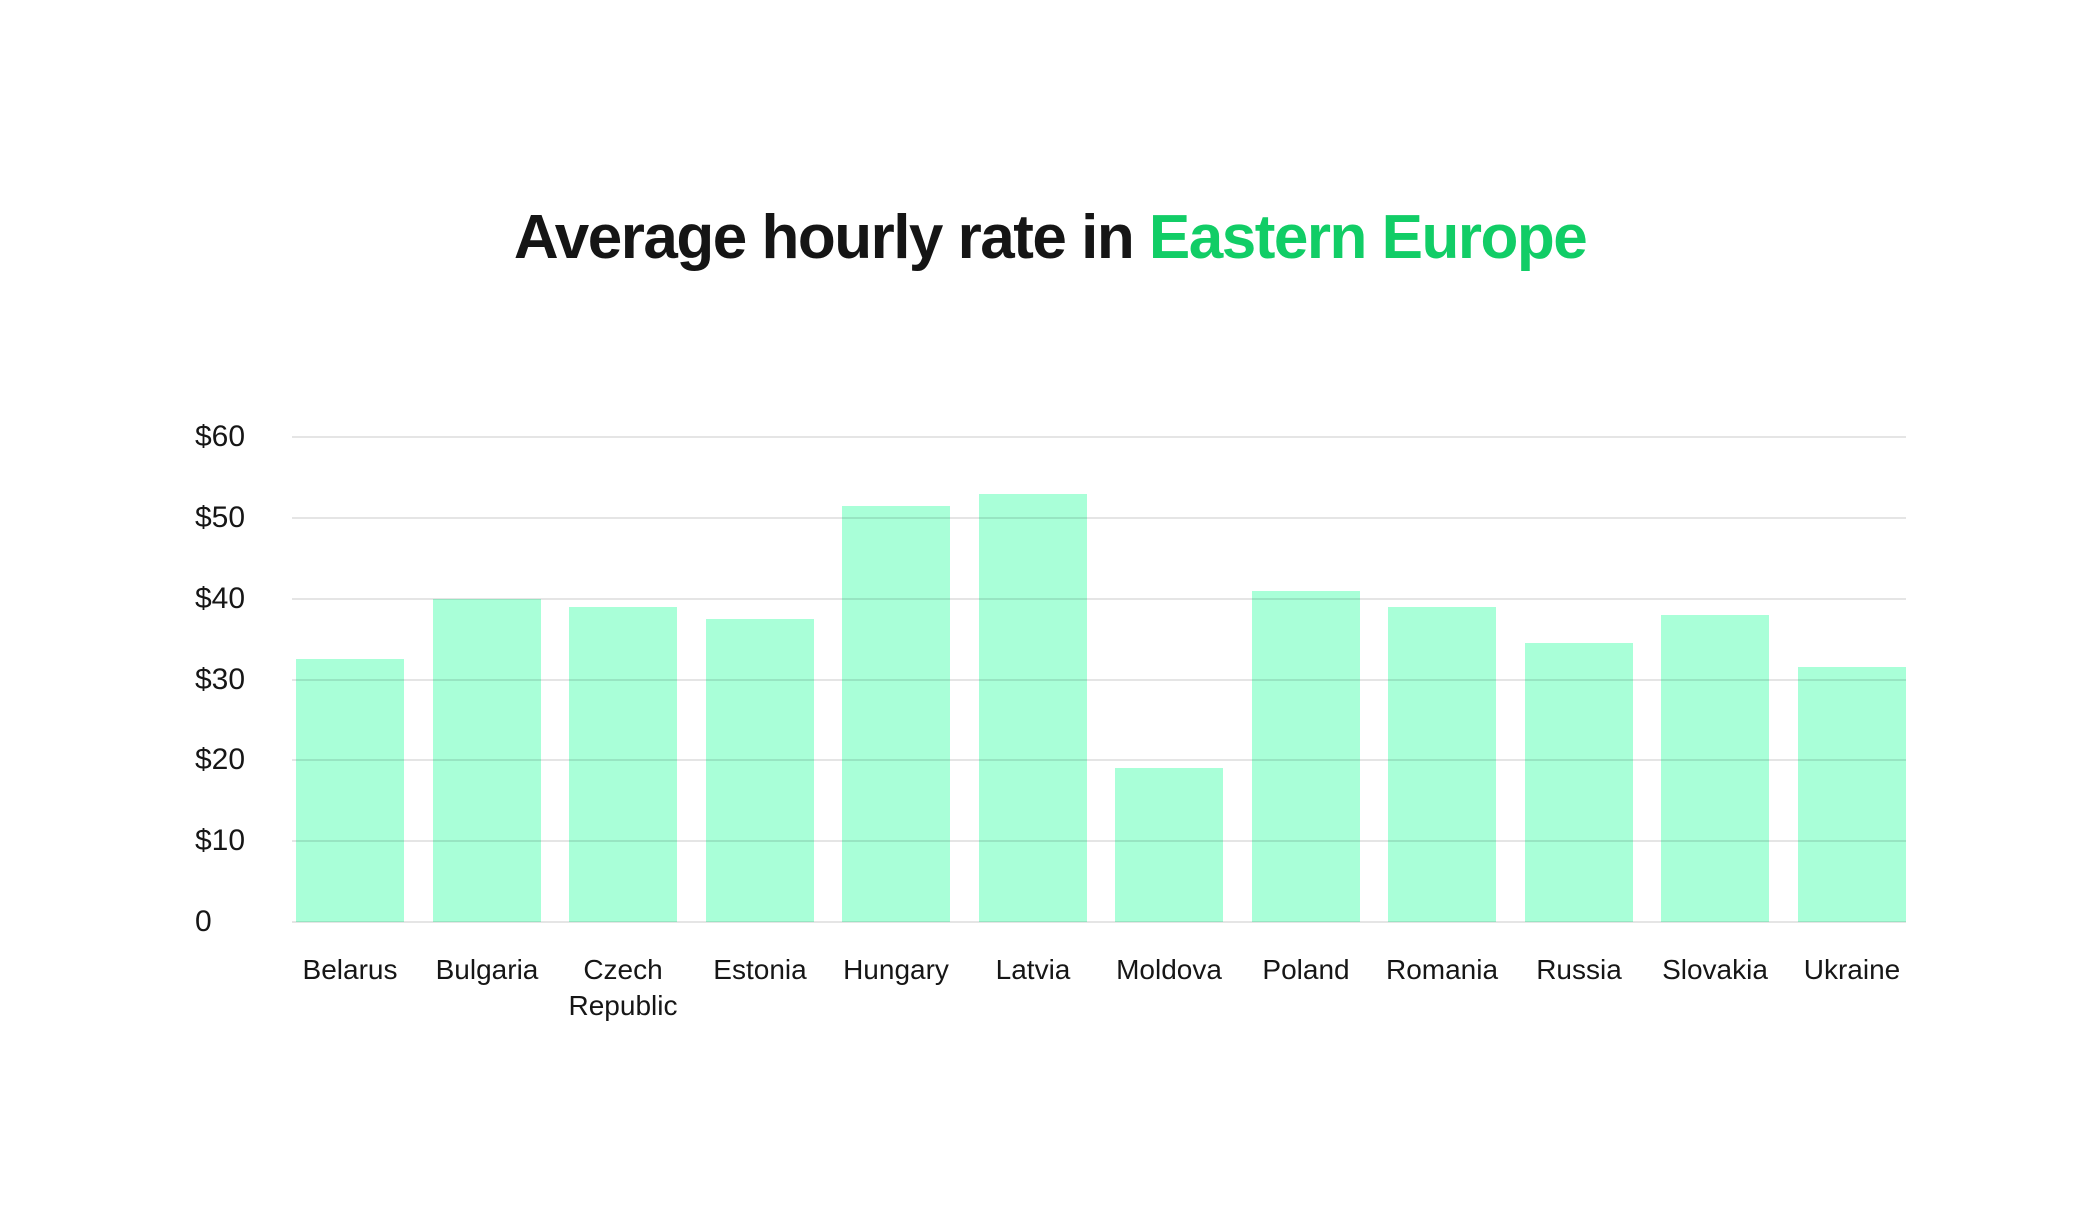 Image resolution: width=2100 pixels, height=1216 pixels. What do you see at coordinates (350, 969) in the screenshot?
I see `x-axis-label-belarus: Belarus` at bounding box center [350, 969].